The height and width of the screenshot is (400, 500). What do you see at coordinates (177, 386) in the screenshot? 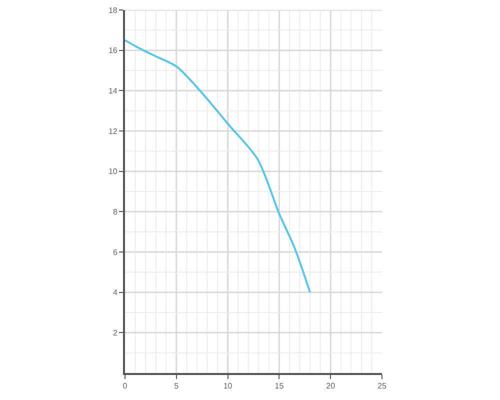
I see `x-tick-label: 5` at bounding box center [177, 386].